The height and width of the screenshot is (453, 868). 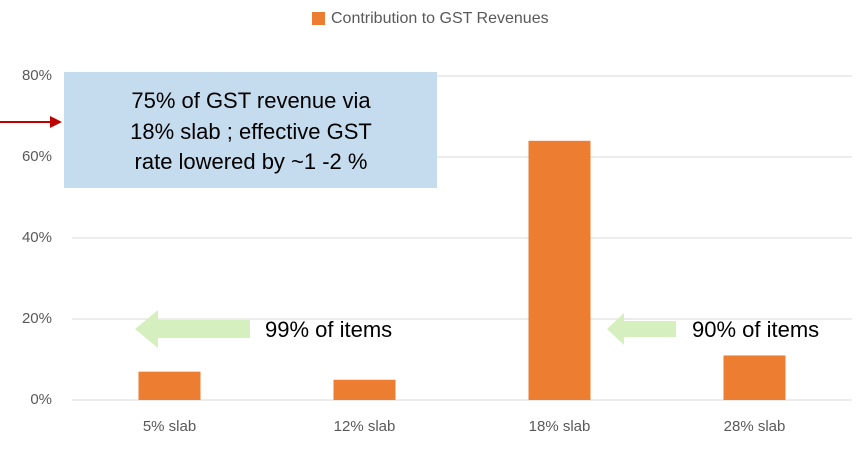 I want to click on y-tick-label: 20%, so click(x=37, y=318).